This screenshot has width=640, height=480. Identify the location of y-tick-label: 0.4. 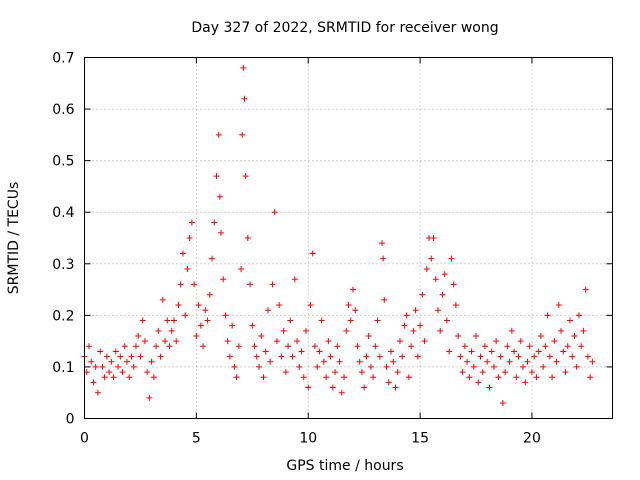
(63, 213).